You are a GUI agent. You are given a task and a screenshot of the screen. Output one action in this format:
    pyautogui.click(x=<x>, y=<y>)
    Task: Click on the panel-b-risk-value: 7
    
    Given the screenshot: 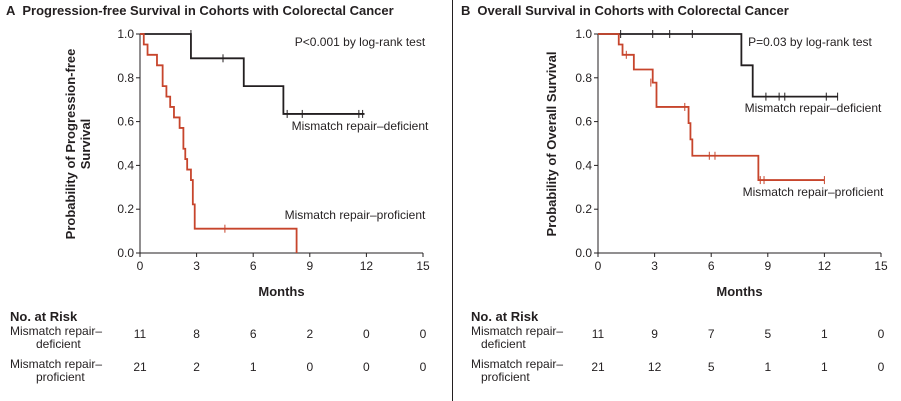 What is the action you would take?
    pyautogui.click(x=711, y=334)
    